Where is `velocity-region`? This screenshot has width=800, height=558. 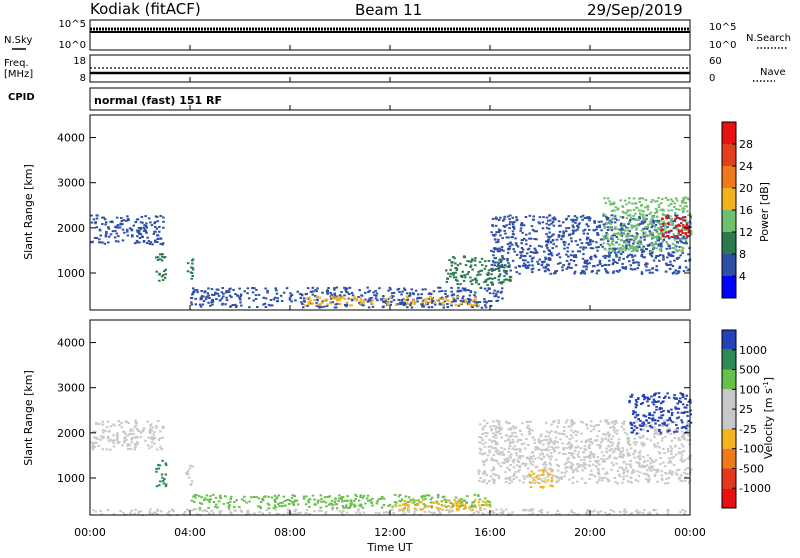 velocity-region is located at coordinates (189, 475).